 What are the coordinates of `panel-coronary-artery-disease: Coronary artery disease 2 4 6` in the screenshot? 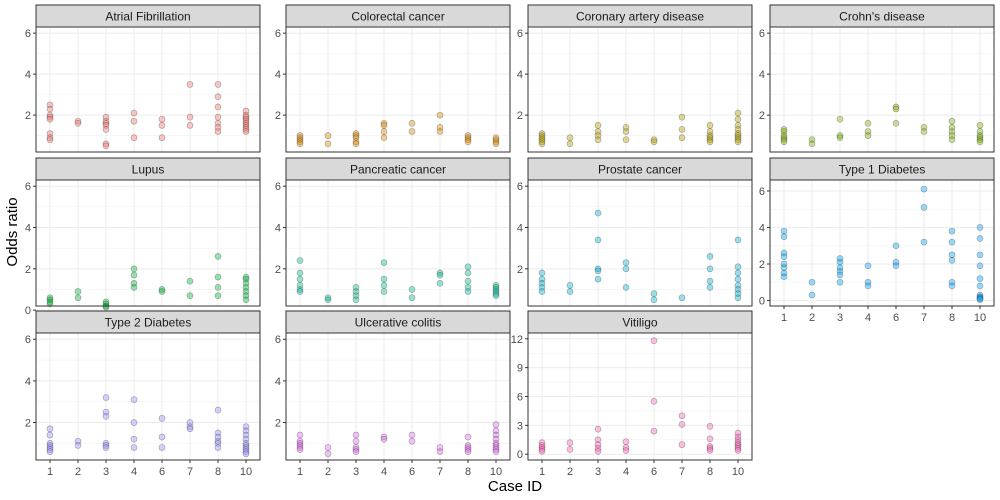 It's located at (635, 78).